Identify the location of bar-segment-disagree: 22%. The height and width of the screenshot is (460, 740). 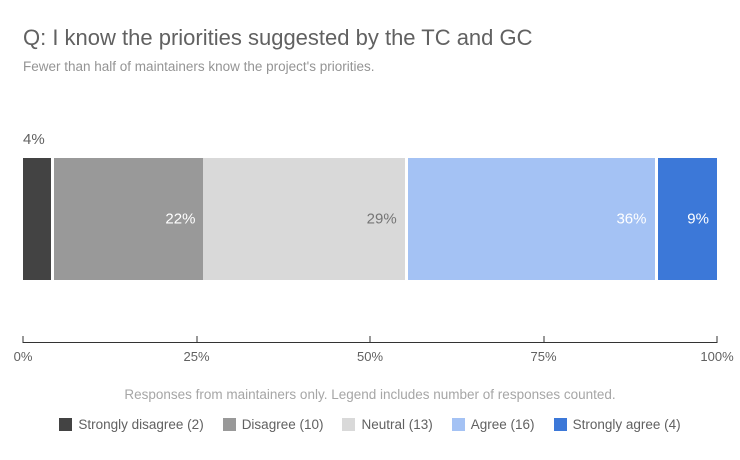
(127, 219).